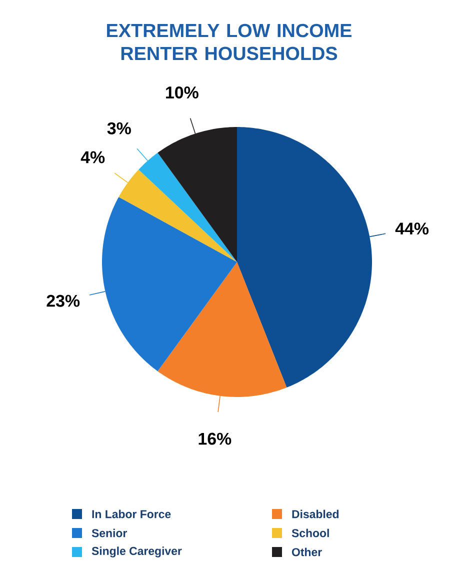  What do you see at coordinates (310, 533) in the screenshot?
I see `legend-label: School` at bounding box center [310, 533].